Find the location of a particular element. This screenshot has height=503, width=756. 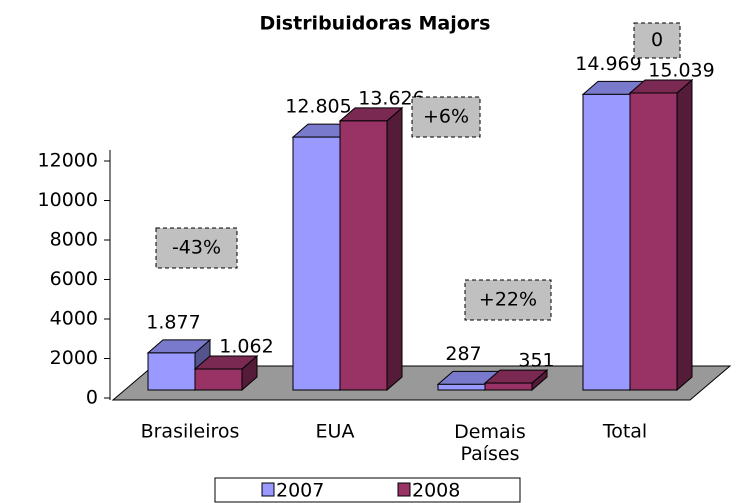

y-tick-label: 10000 is located at coordinates (68, 200).